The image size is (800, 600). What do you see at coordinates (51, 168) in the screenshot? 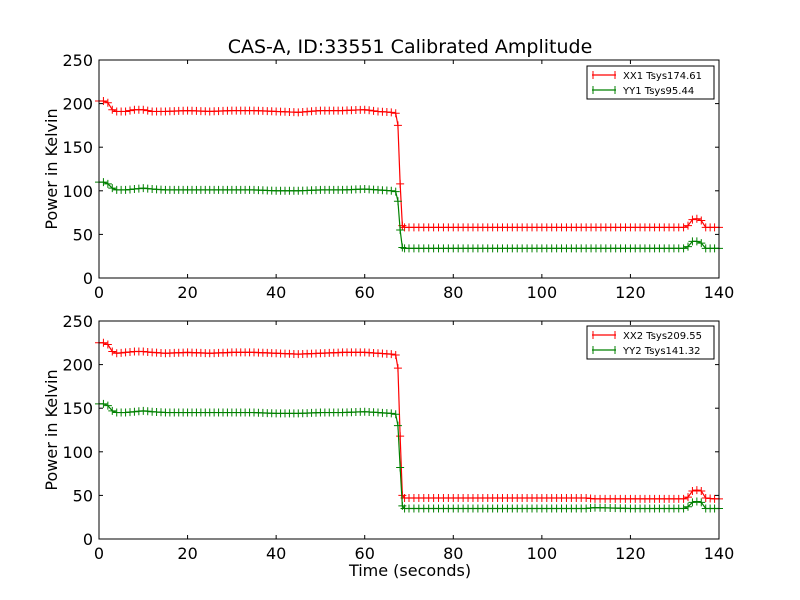
I see `y-axis-label: Power in Kelvin` at bounding box center [51, 168].